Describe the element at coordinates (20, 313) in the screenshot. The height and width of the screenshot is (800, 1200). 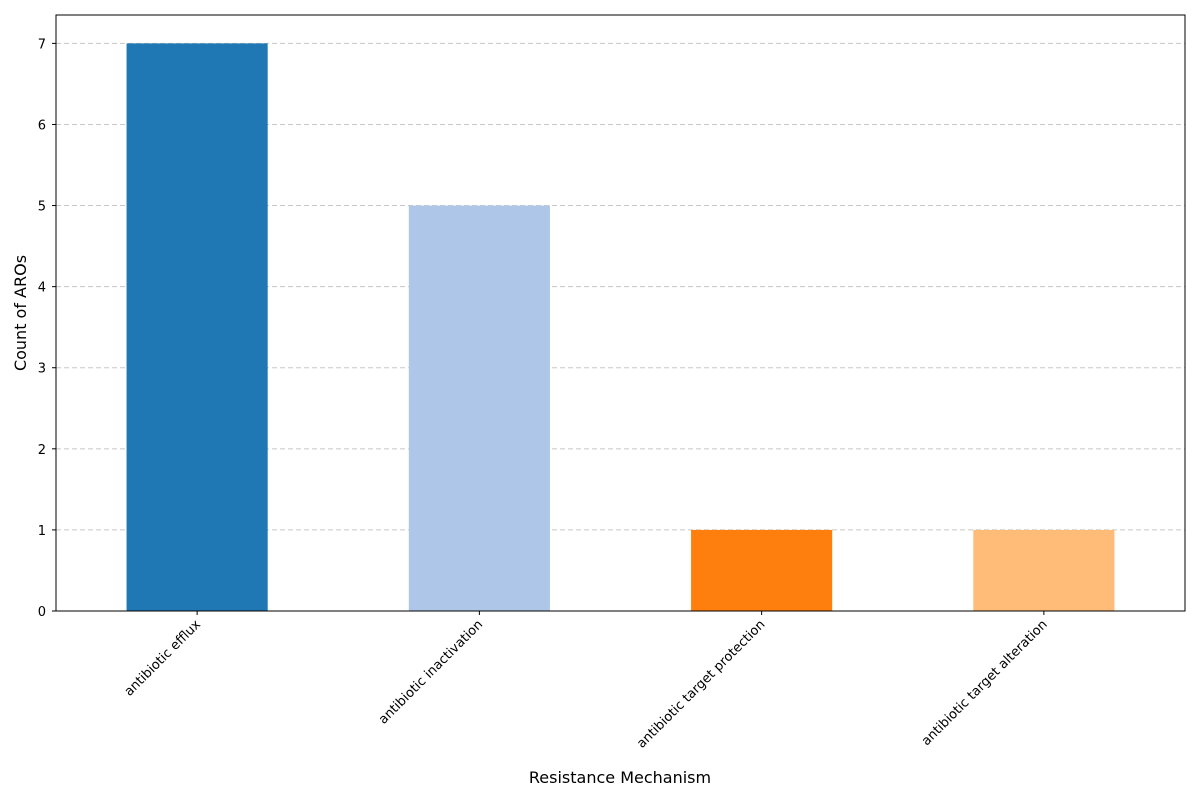
I see `y-axis-label: Count of AROs` at that location.